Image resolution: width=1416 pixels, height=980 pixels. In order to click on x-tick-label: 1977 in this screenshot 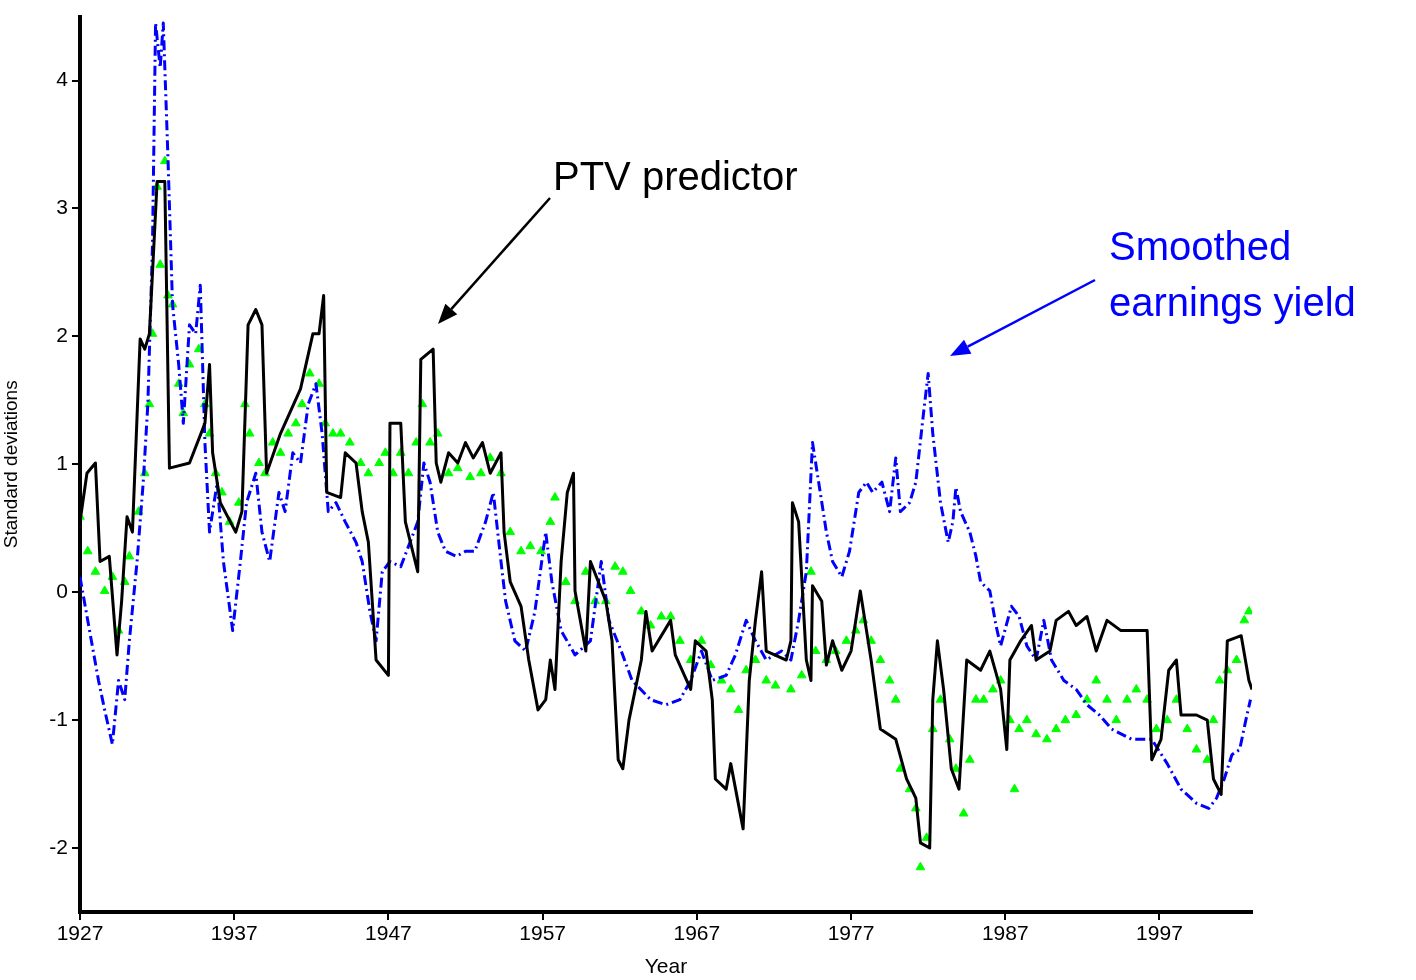, I will do `click(851, 933)`.